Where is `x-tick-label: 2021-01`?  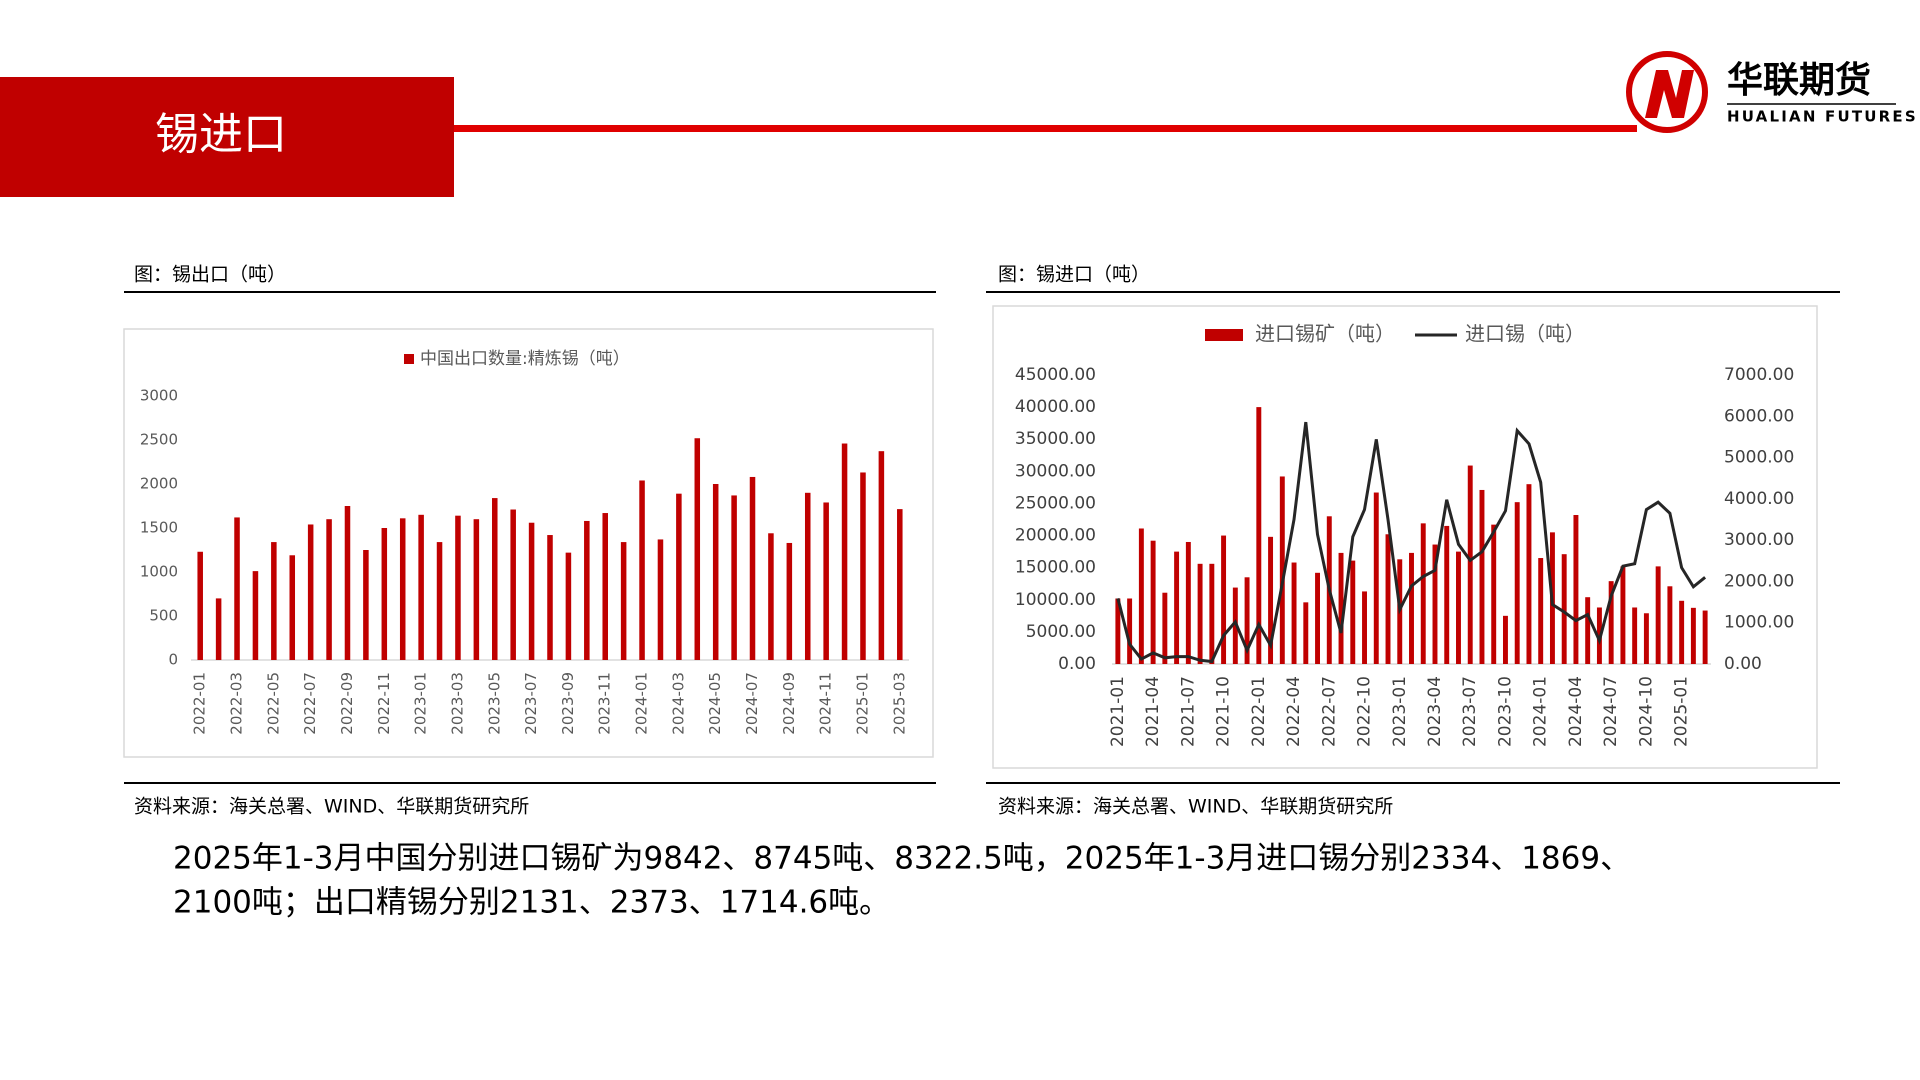 x-tick-label: 2021-01 is located at coordinates (1118, 711).